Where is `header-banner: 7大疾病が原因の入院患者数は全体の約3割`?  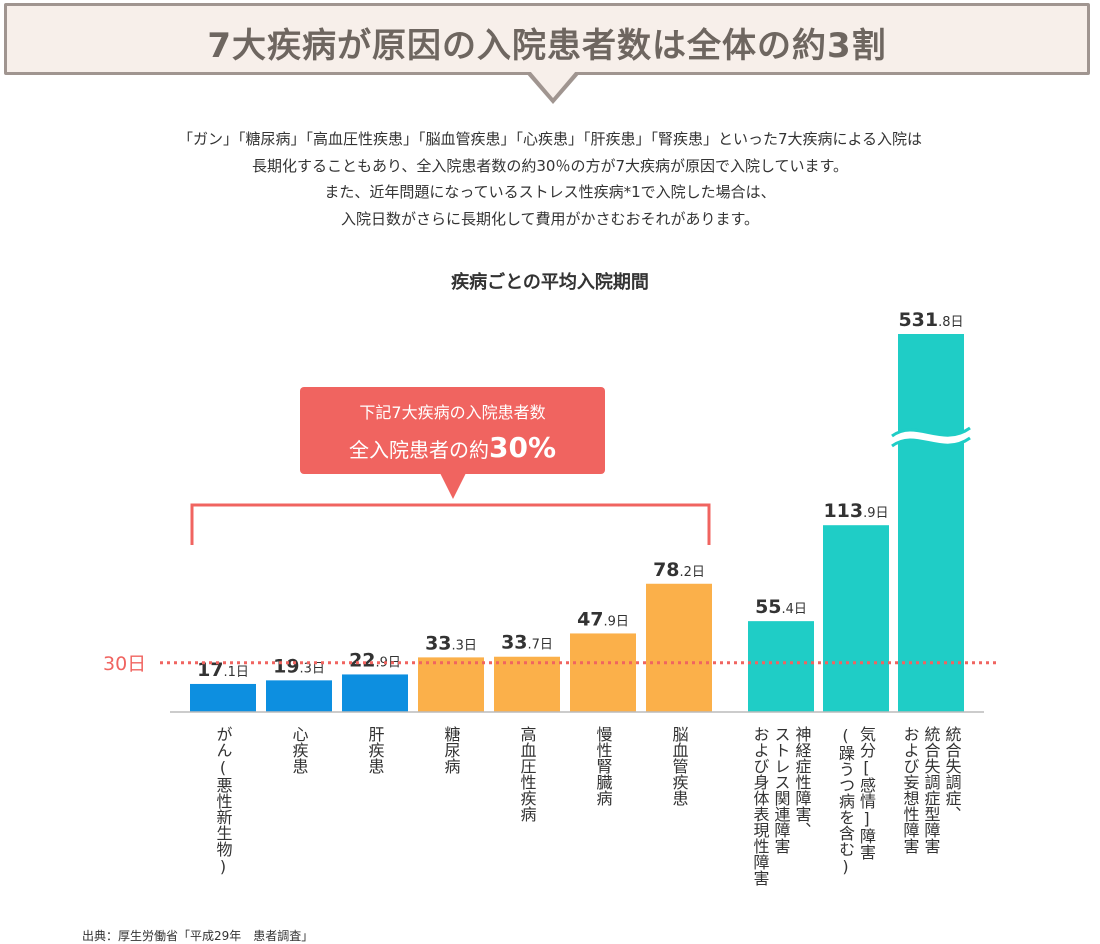 header-banner: 7大疾病が原因の入院患者数は全体の約3割 is located at coordinates (547, 39).